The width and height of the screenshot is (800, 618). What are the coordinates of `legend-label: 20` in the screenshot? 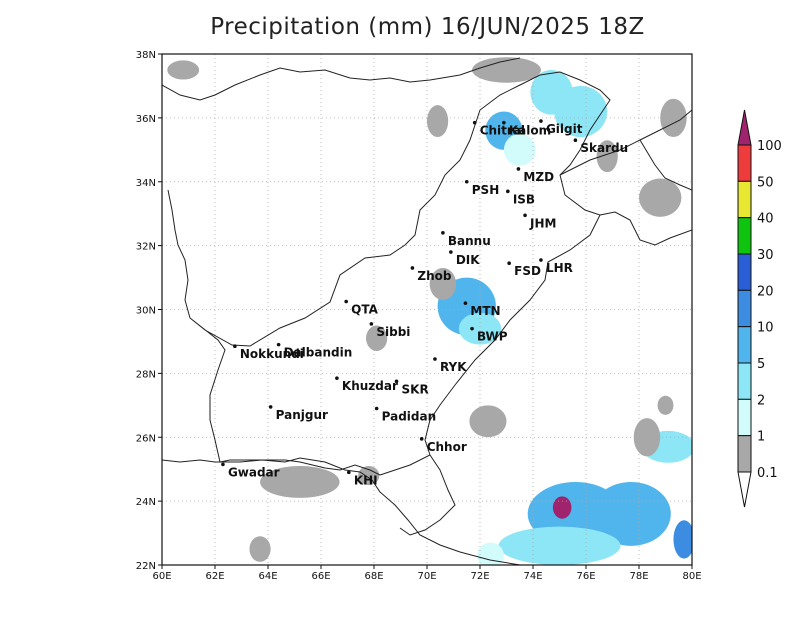 It's located at (765, 291).